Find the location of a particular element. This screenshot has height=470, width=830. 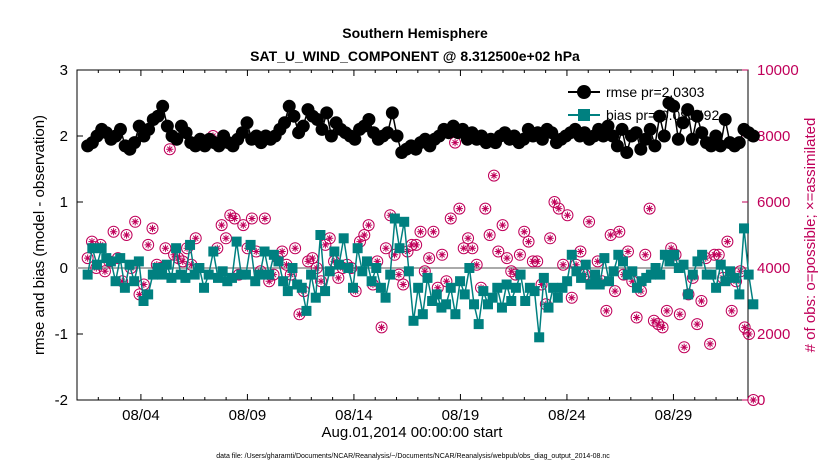

y-tick-label-right: 8000 is located at coordinates (773, 136).